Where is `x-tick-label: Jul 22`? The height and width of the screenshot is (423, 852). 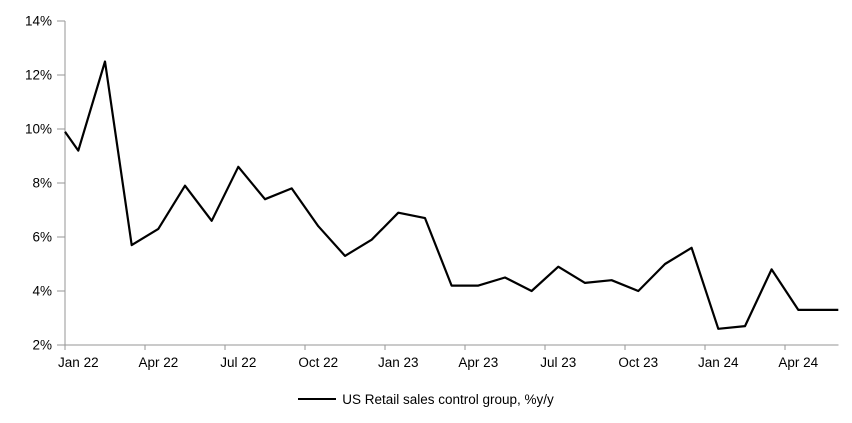 x-tick-label: Jul 22 is located at coordinates (238, 362).